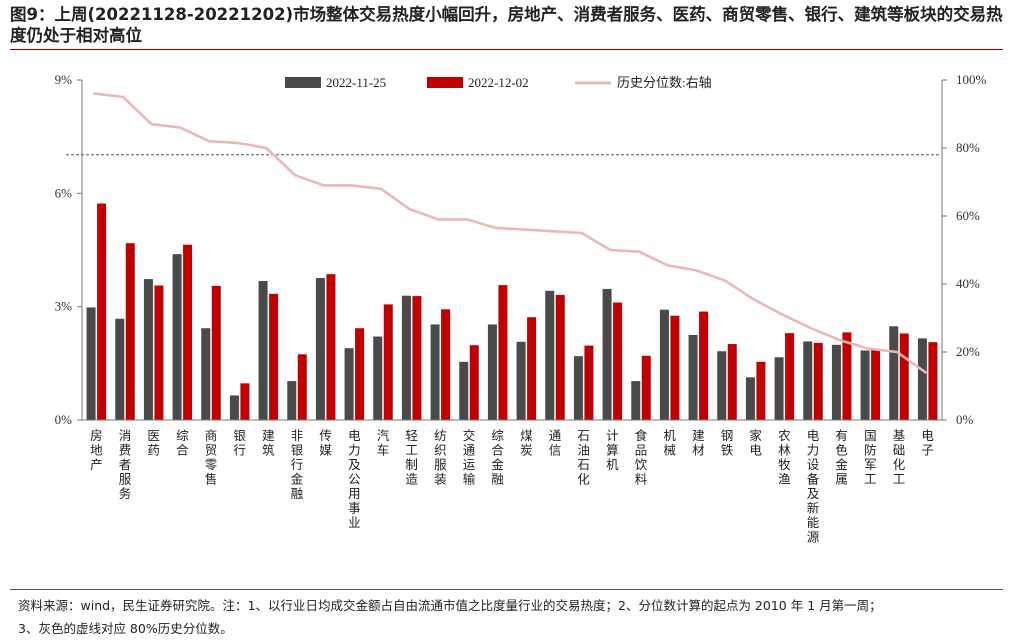 This screenshot has height=641, width=1015. Describe the element at coordinates (841, 450) in the screenshot. I see `category-label-char: 色` at that location.